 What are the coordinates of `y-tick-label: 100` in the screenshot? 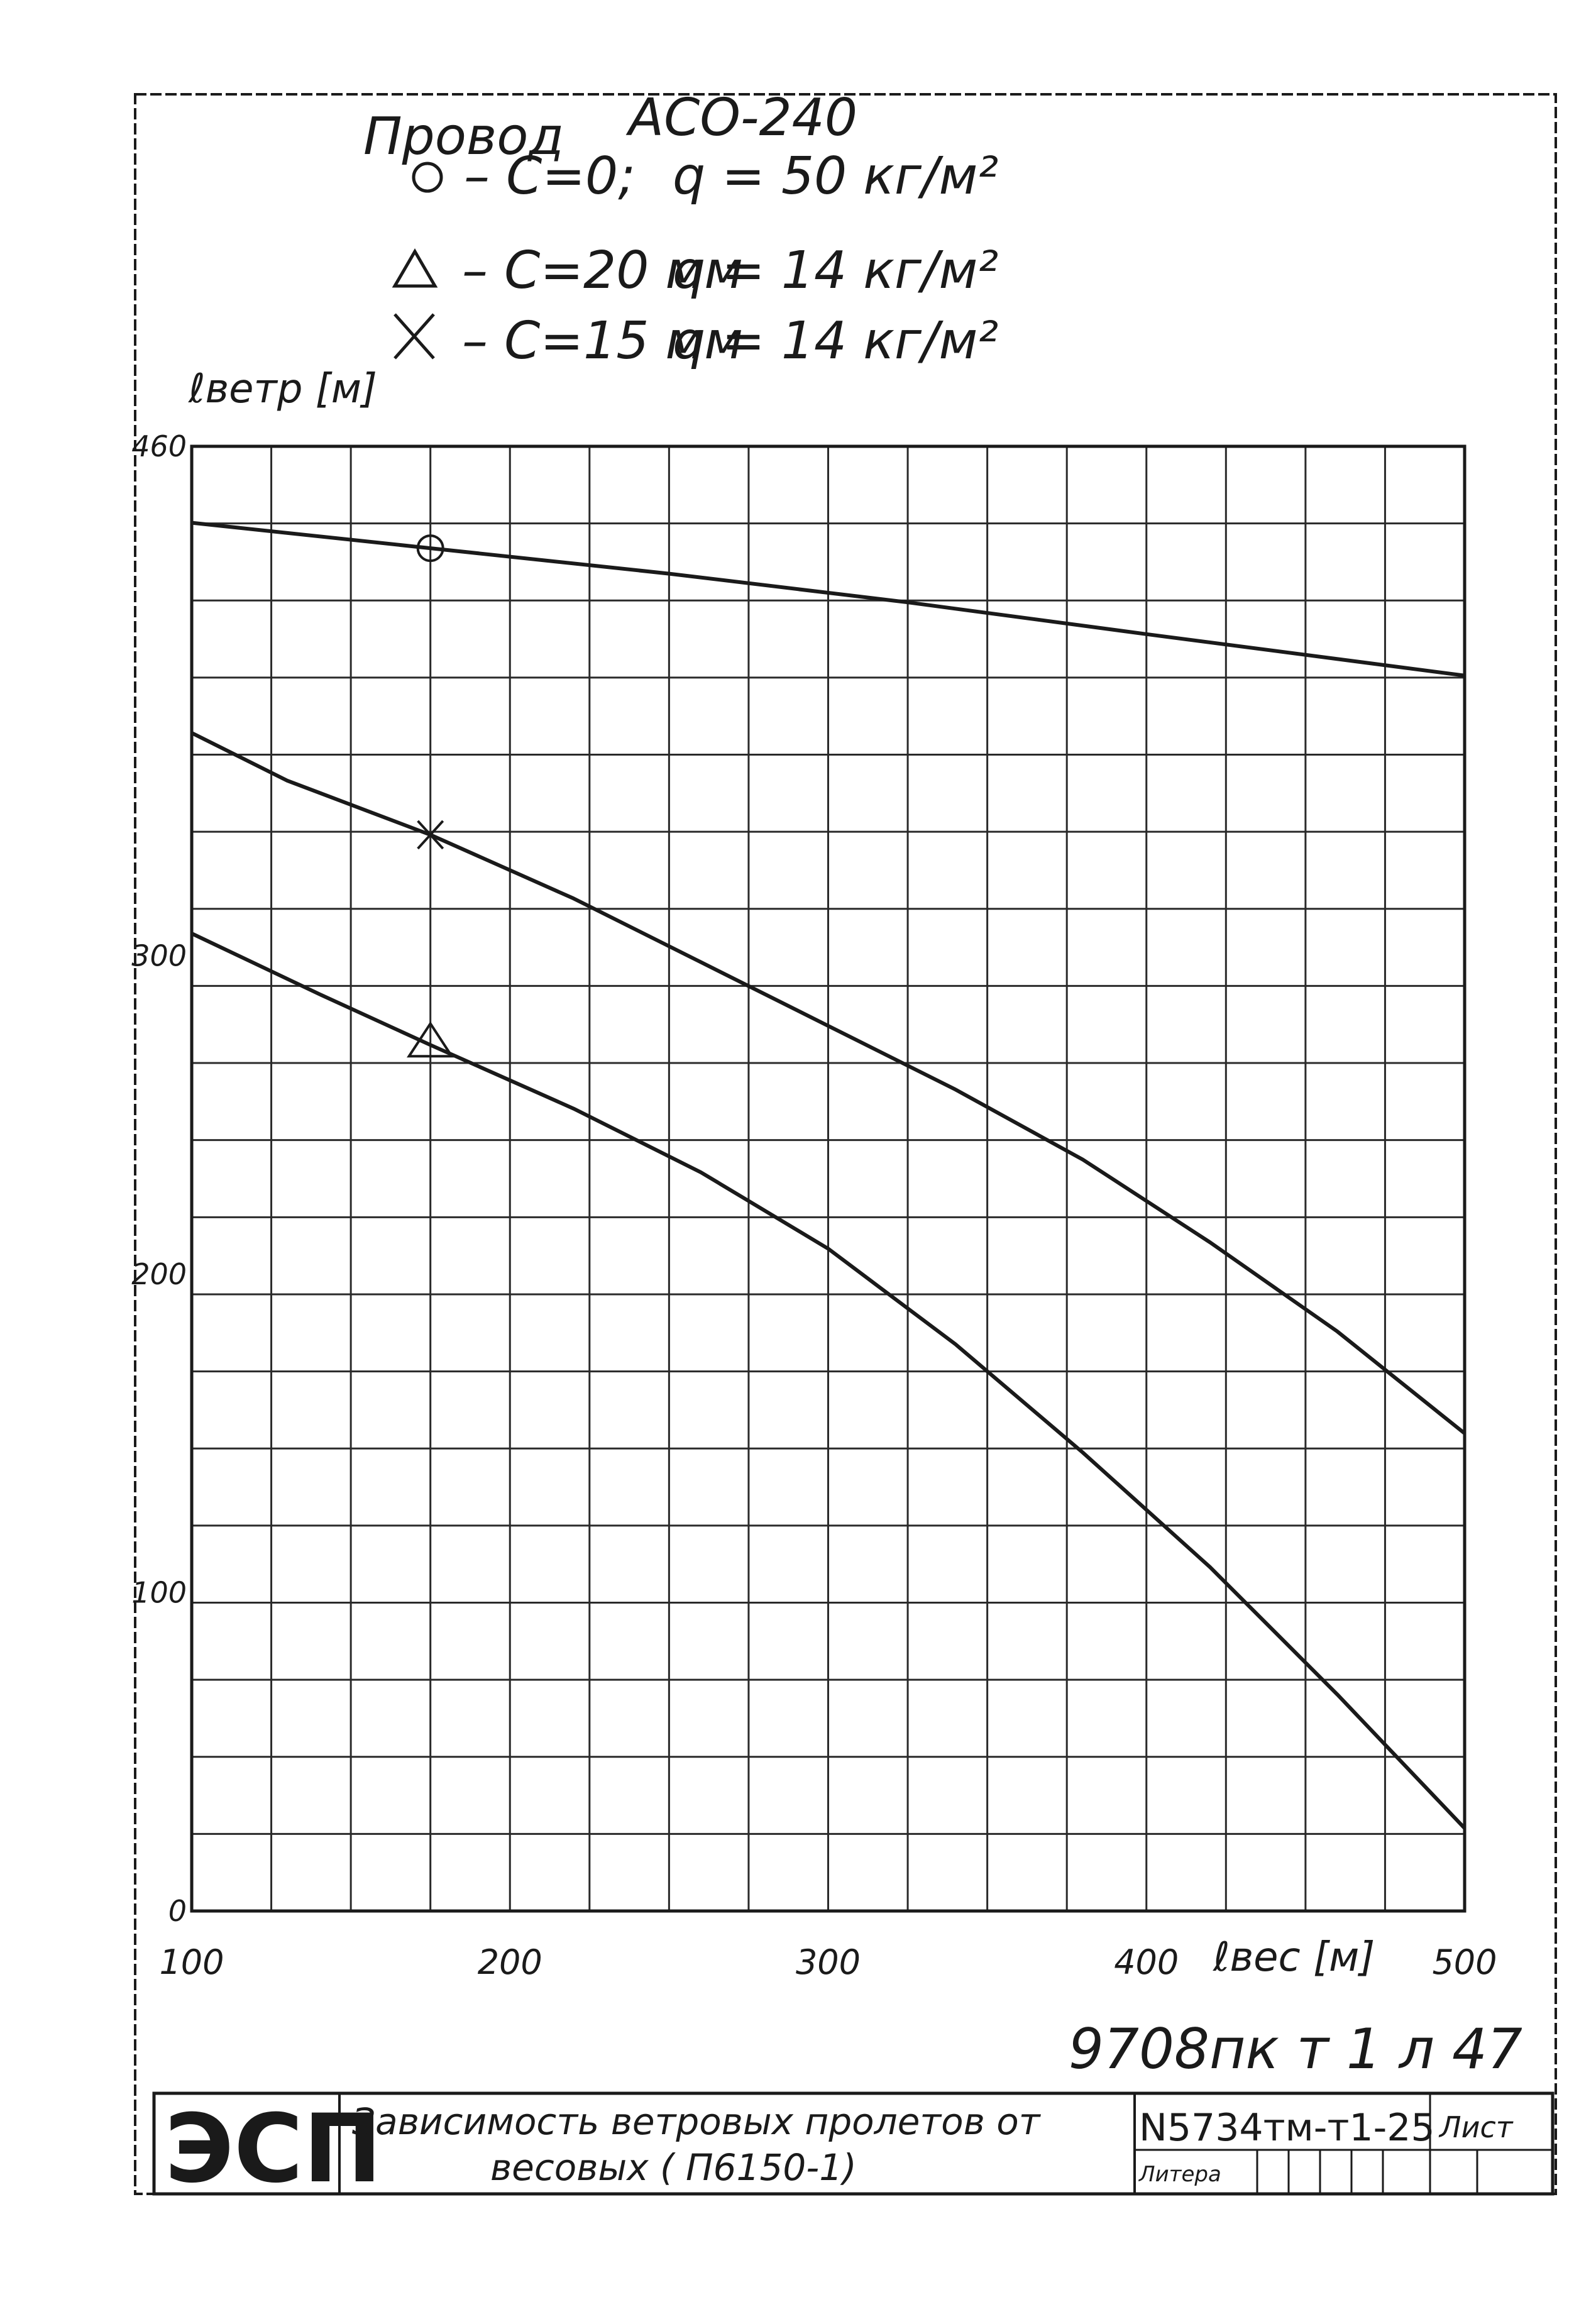 It's located at (159, 1592).